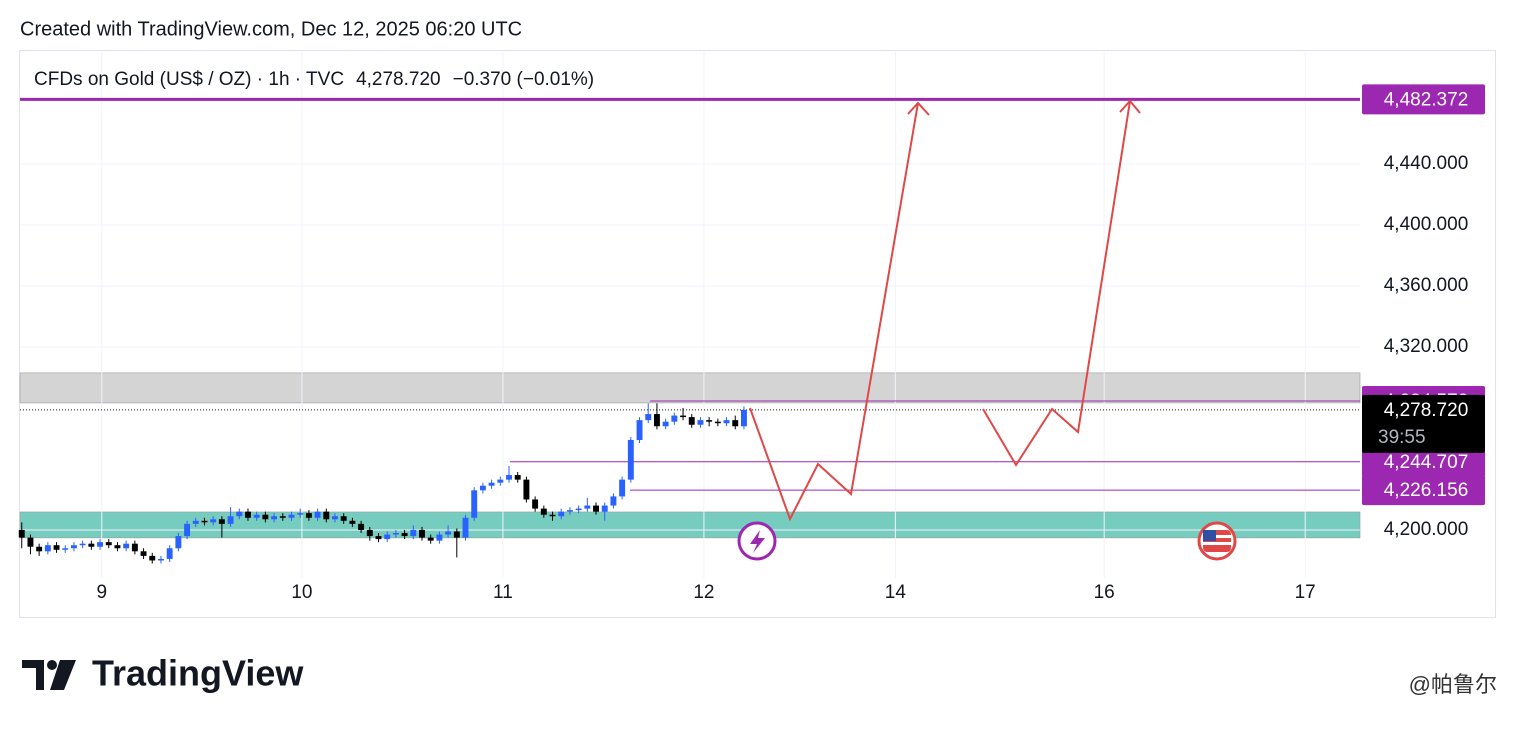 The image size is (1514, 736). I want to click on legend-change: −0.370 (−0.01%), so click(524, 79).